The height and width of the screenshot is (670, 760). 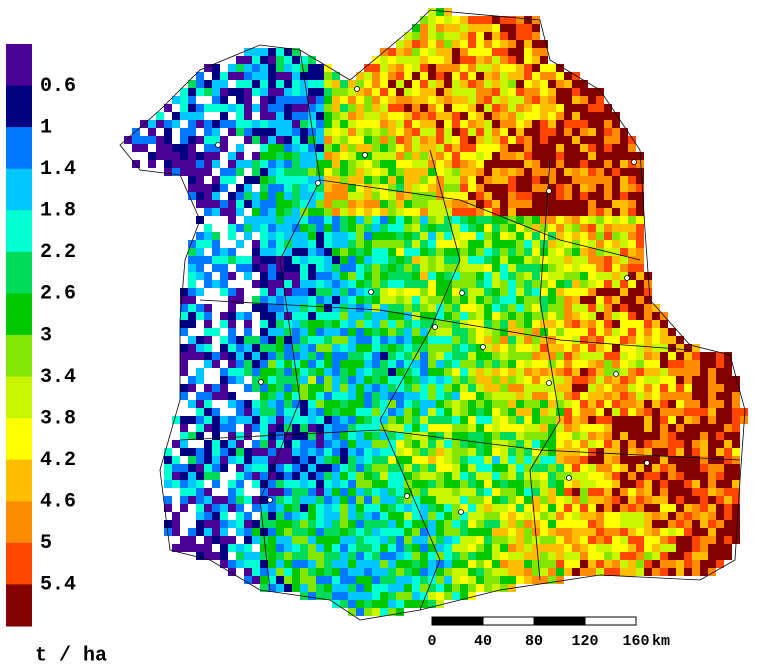 I want to click on town, so click(x=483, y=347).